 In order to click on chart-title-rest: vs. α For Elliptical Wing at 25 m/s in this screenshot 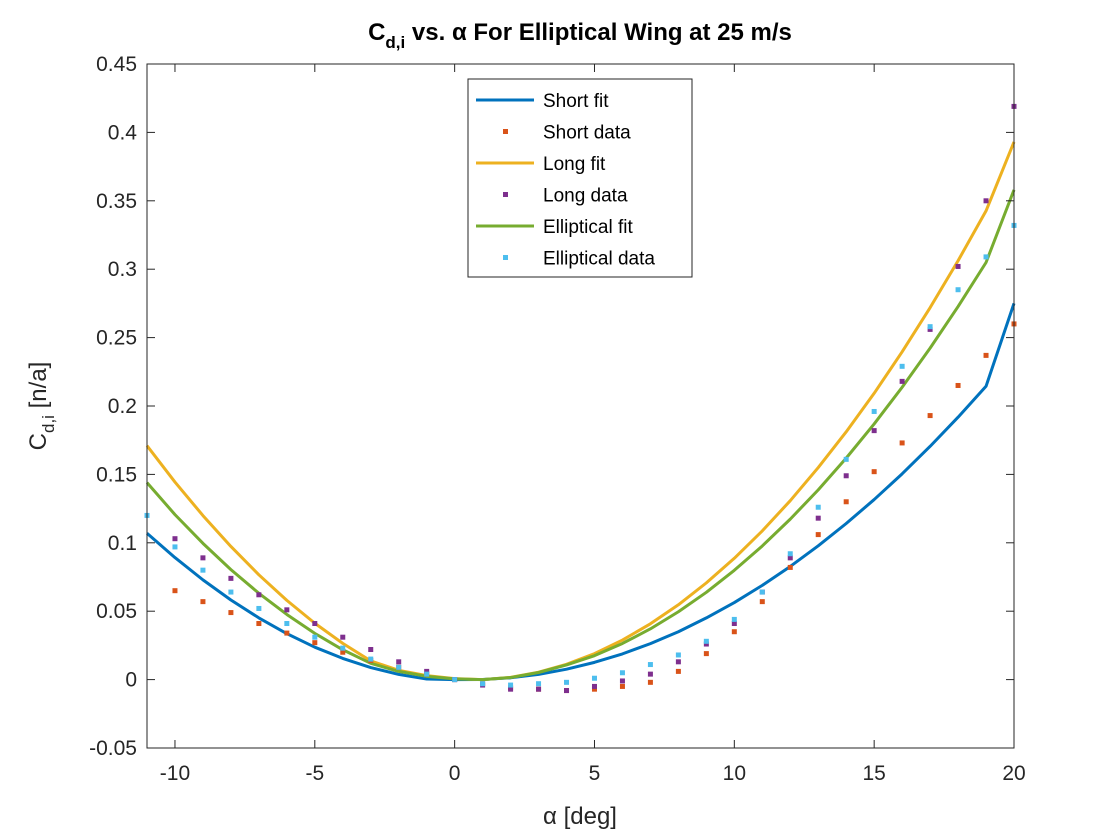, I will do `click(598, 32)`.